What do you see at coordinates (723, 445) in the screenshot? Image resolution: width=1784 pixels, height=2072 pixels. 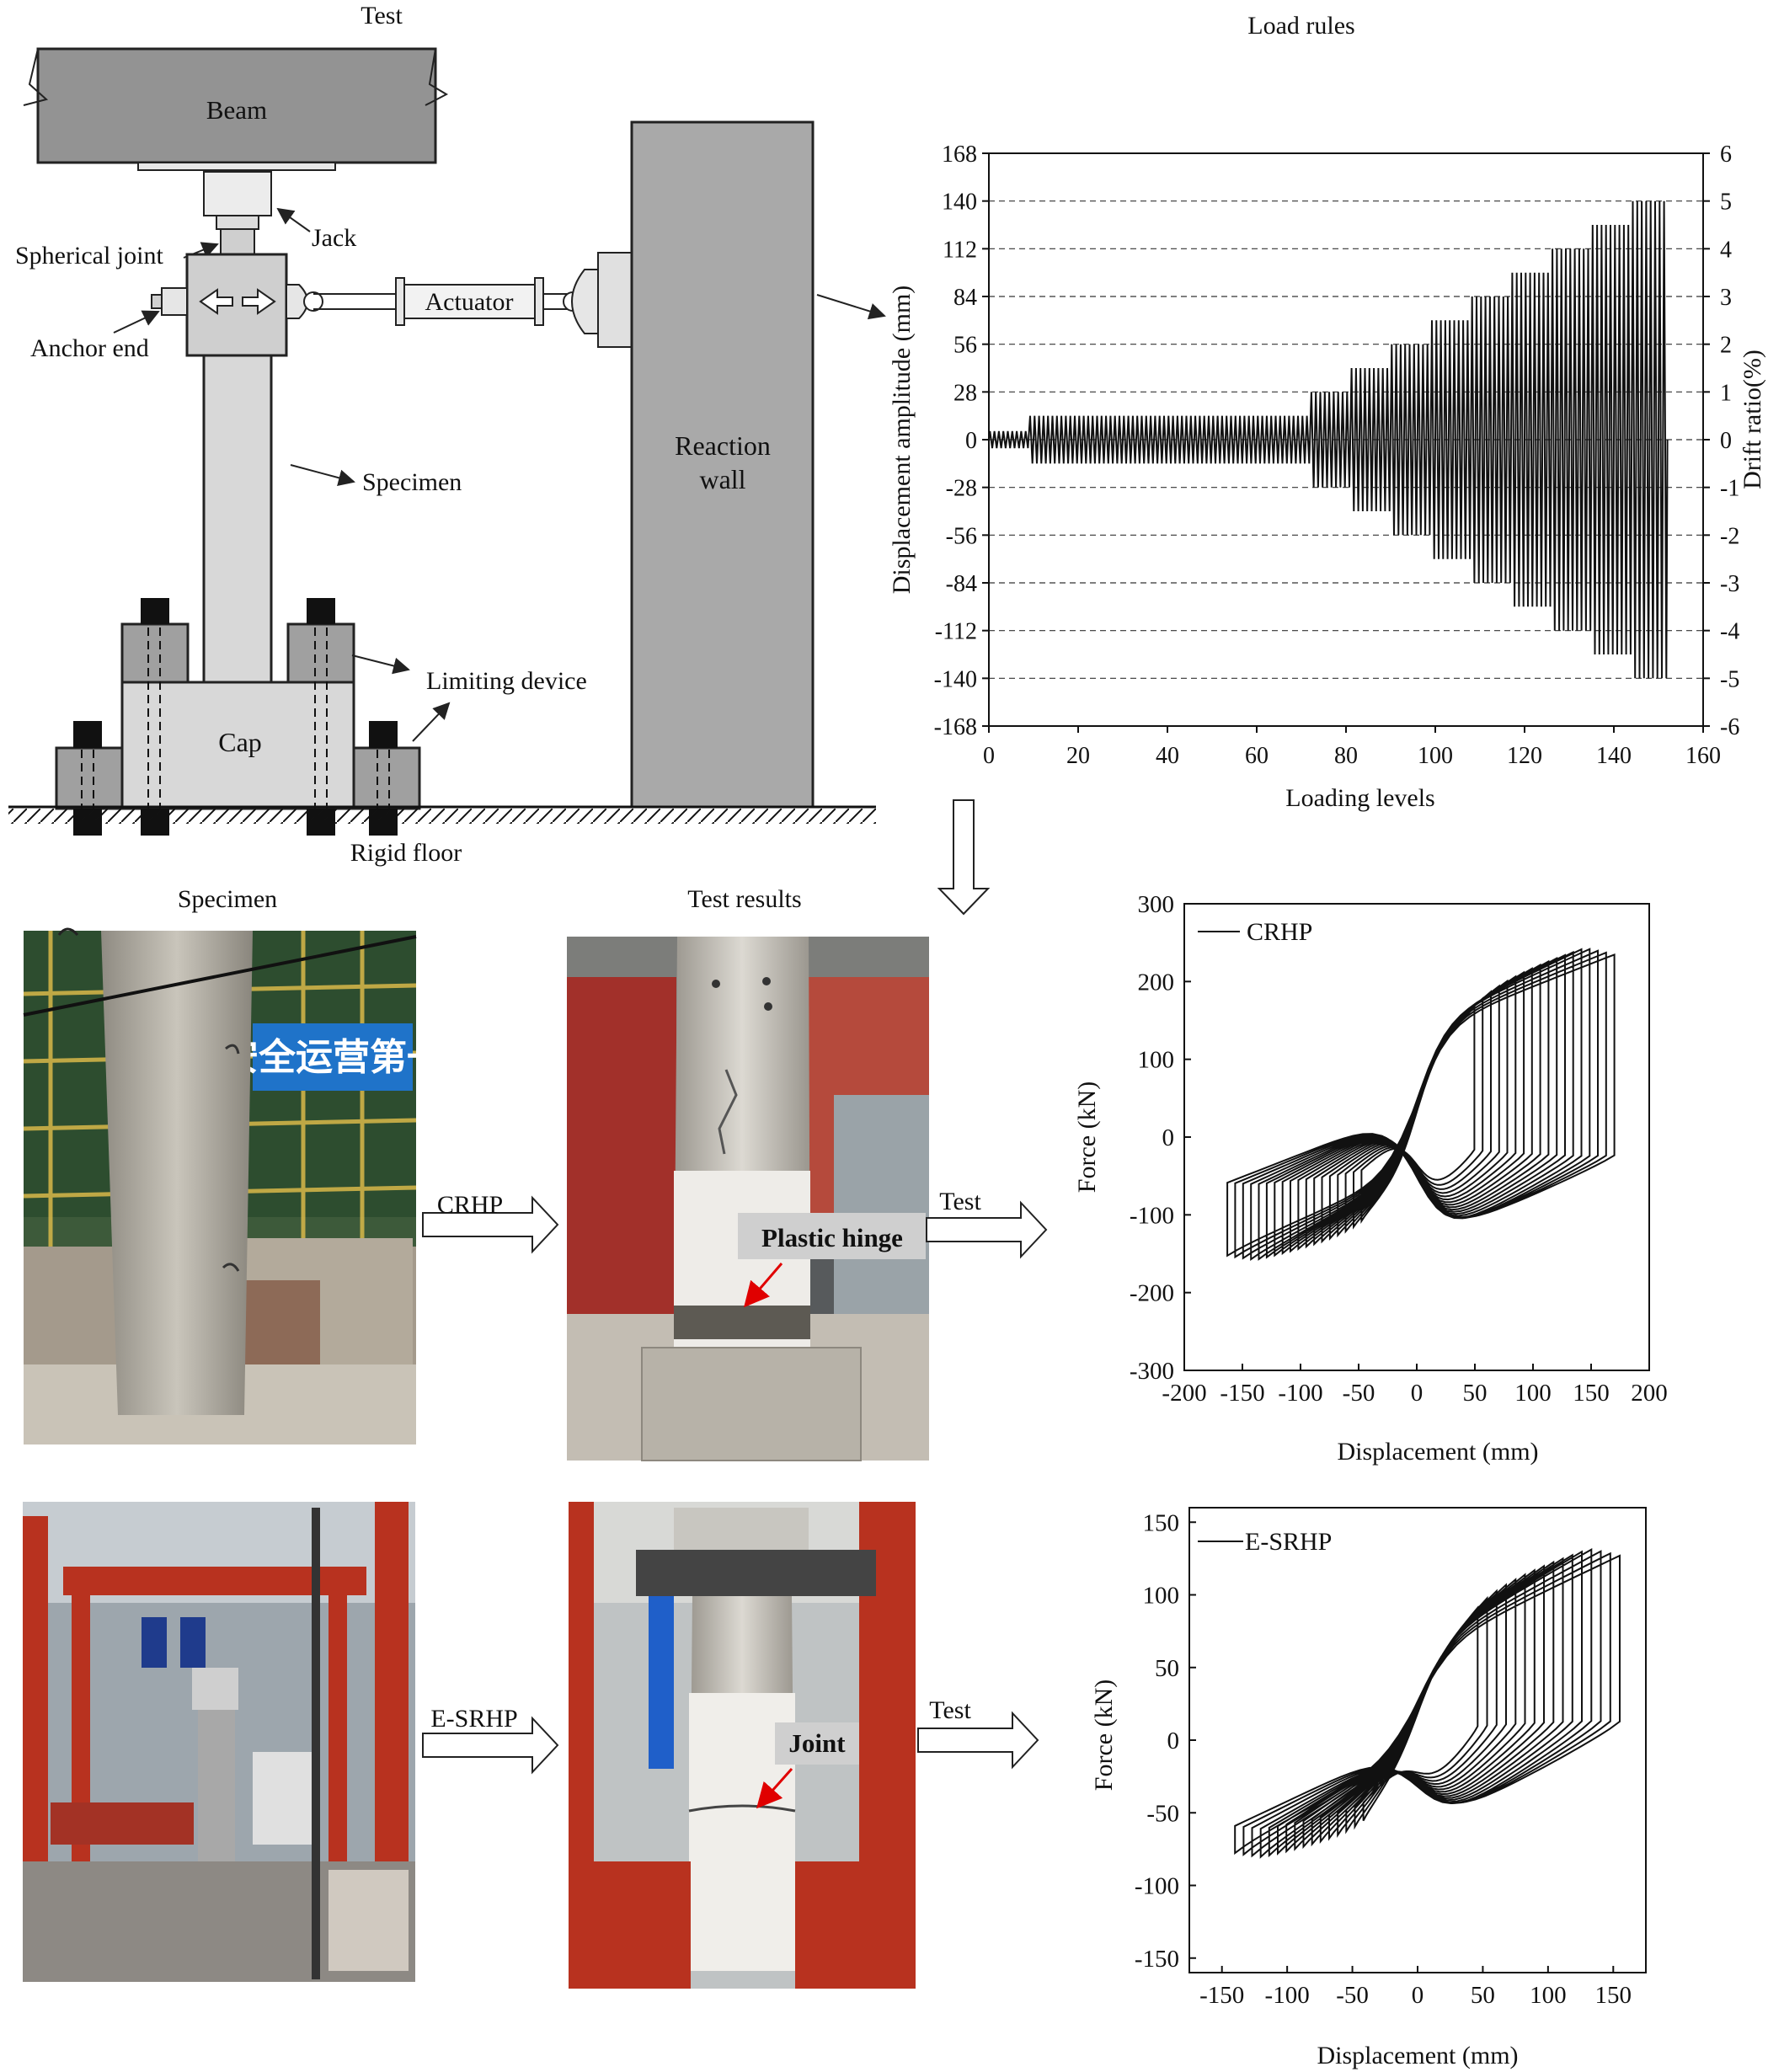 I see `reaction-wall-label-1: Reaction` at bounding box center [723, 445].